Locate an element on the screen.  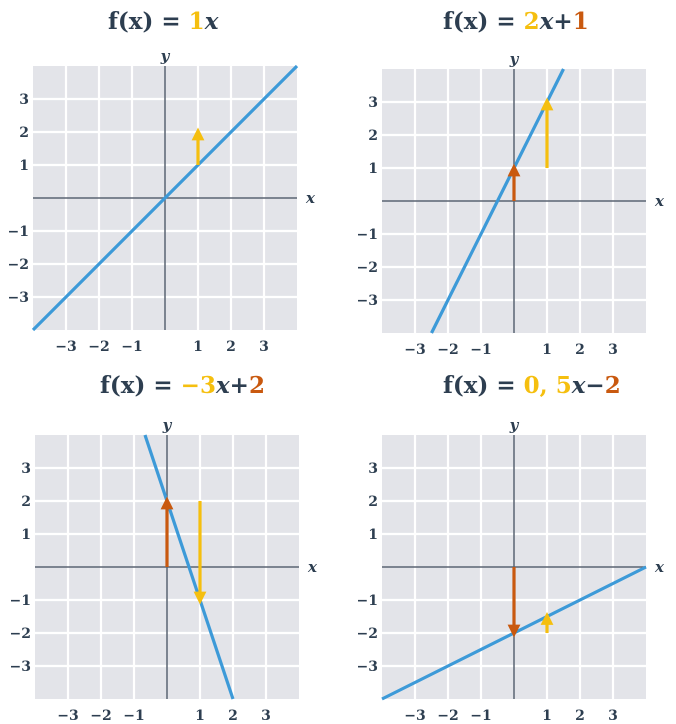
chart-title-1: f(x) = 1x is located at coordinates (163, 21).